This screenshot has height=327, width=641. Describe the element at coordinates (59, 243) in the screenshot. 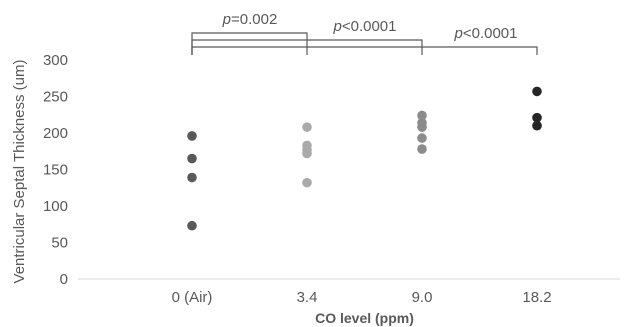

I see `y-tick-label: 50` at that location.